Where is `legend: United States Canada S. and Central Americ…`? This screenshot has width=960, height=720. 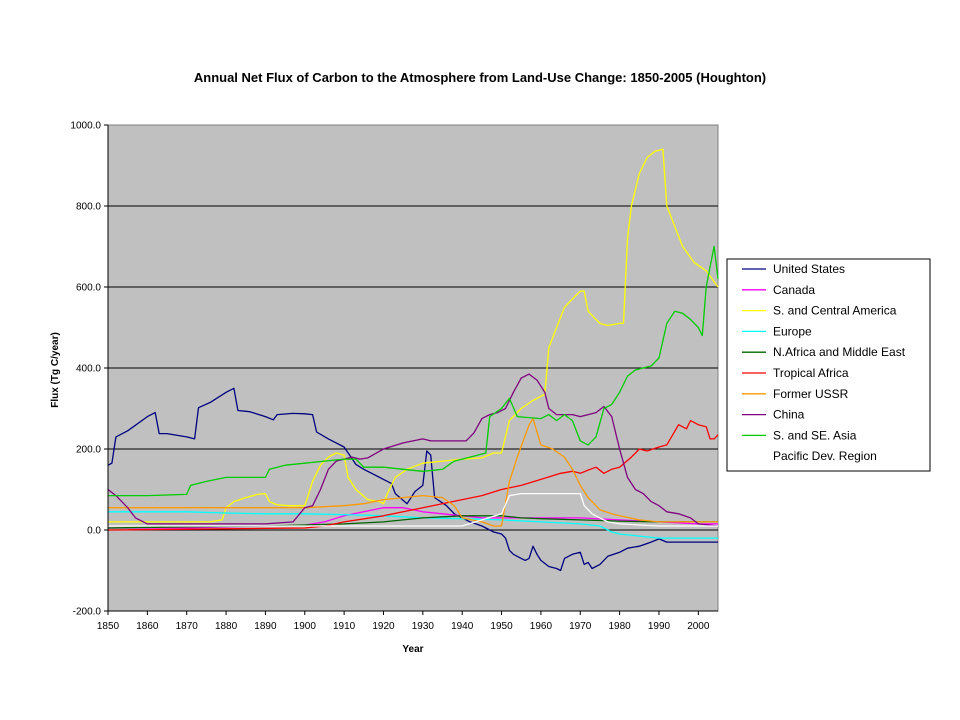
legend: United States Canada S. and Central Americ… is located at coordinates (828, 365).